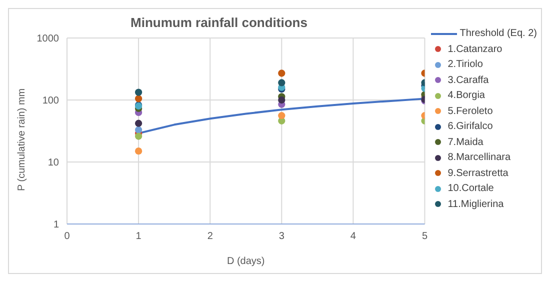  What do you see at coordinates (67, 236) in the screenshot?
I see `x-tick-label: 0` at bounding box center [67, 236].